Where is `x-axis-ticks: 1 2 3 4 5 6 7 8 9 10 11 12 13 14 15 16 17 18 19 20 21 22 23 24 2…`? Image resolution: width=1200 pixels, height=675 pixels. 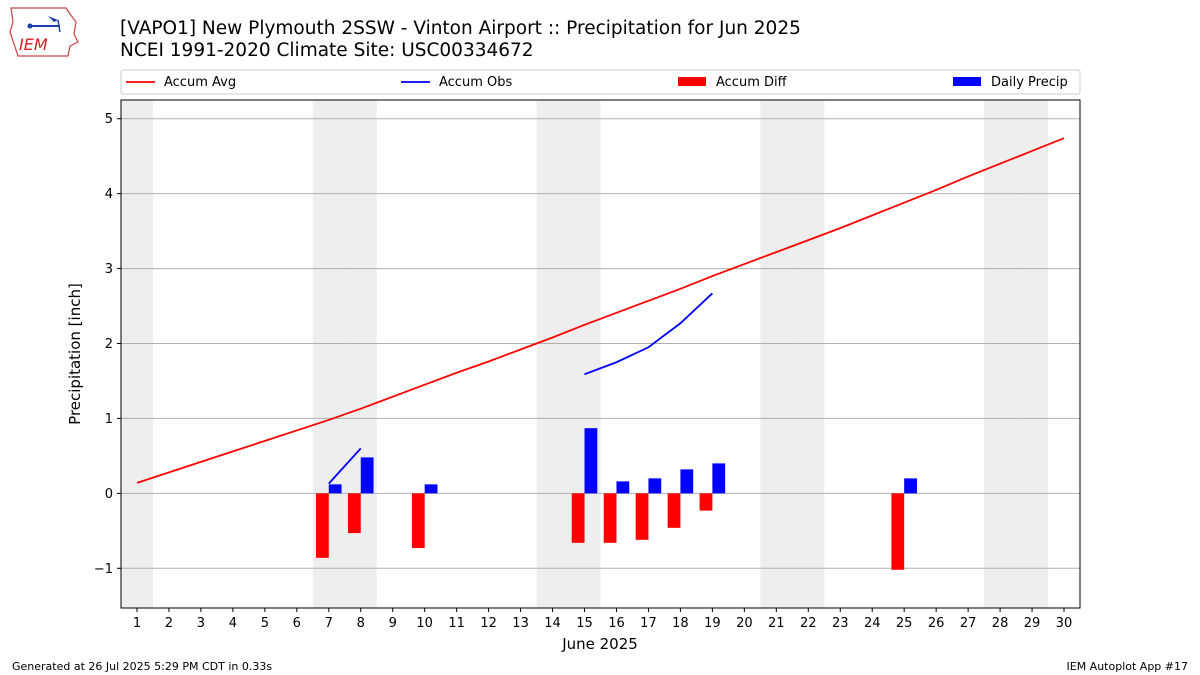
x-axis-ticks: 1 2 3 4 5 6 7 8 9 10 11 12 13 14 15 16 17 18 19 20 21 22 23 24 2… is located at coordinates (602, 619).